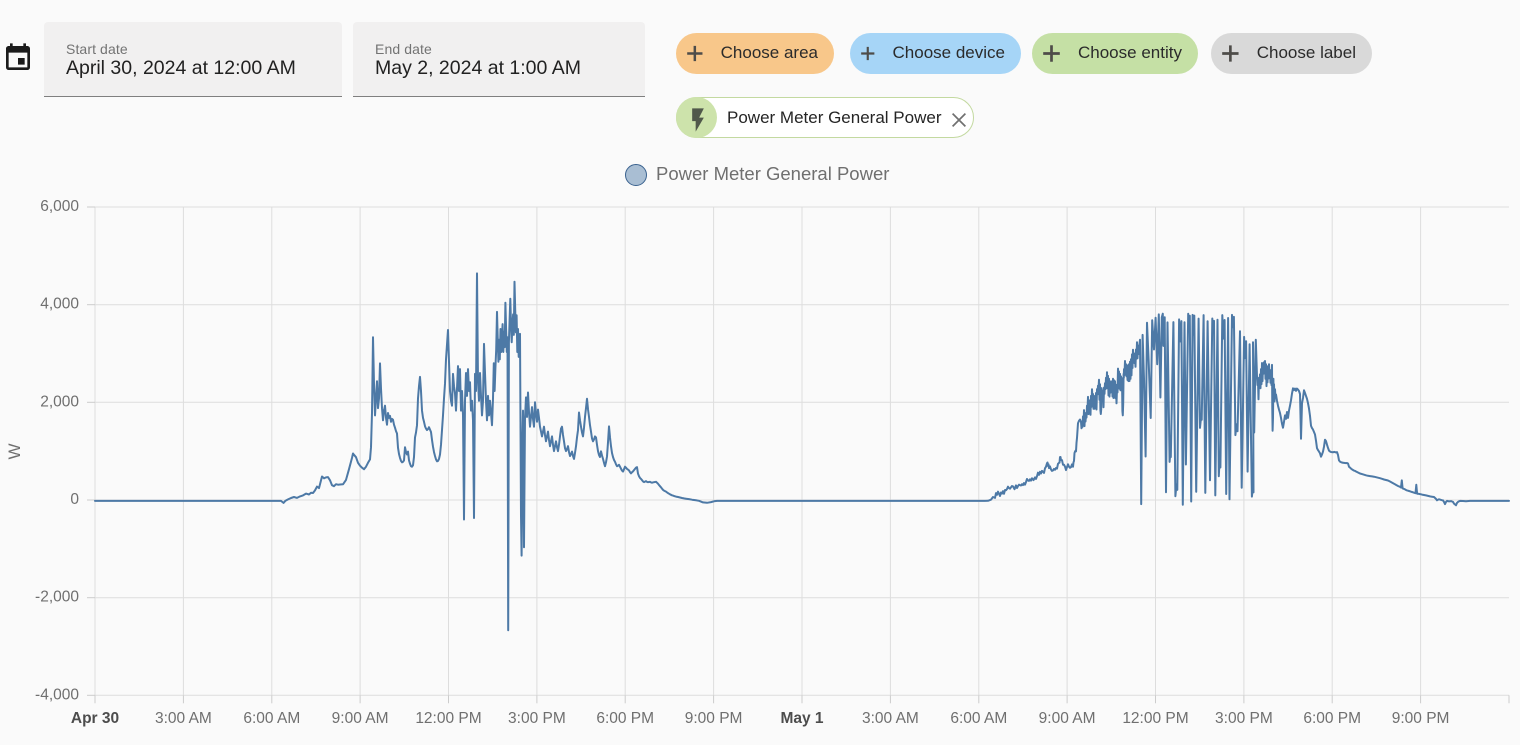  Describe the element at coordinates (801, 718) in the screenshot. I see `svg-text: May 1` at that location.